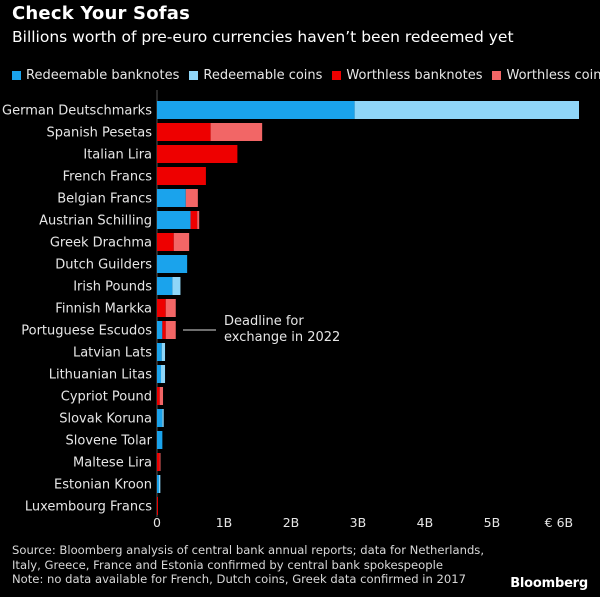  What do you see at coordinates (159, 352) in the screenshot?
I see `bar-latvian-lats-redeemable-banknotes` at bounding box center [159, 352].